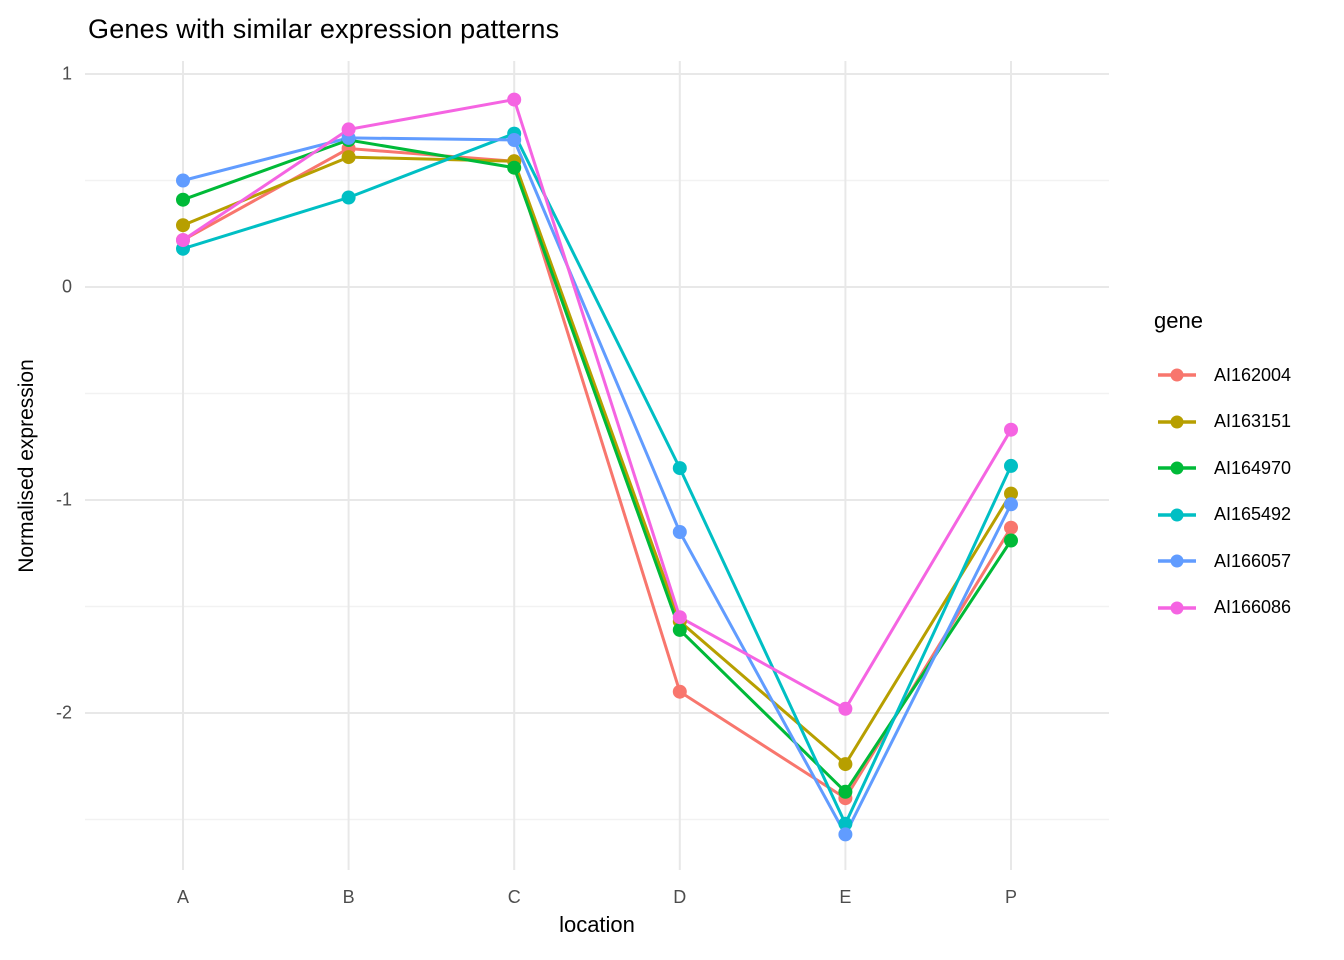 This screenshot has height=960, width=1344. I want to click on data-point-AI165492-E, so click(845, 823).